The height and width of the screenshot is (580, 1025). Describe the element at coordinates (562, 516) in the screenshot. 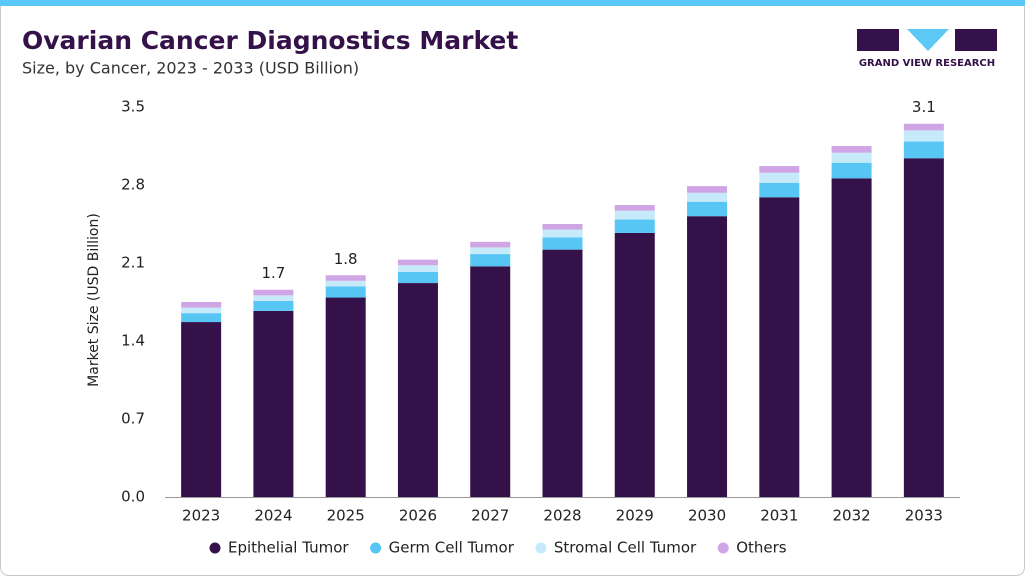

I see `x-tick-label: 2028` at that location.